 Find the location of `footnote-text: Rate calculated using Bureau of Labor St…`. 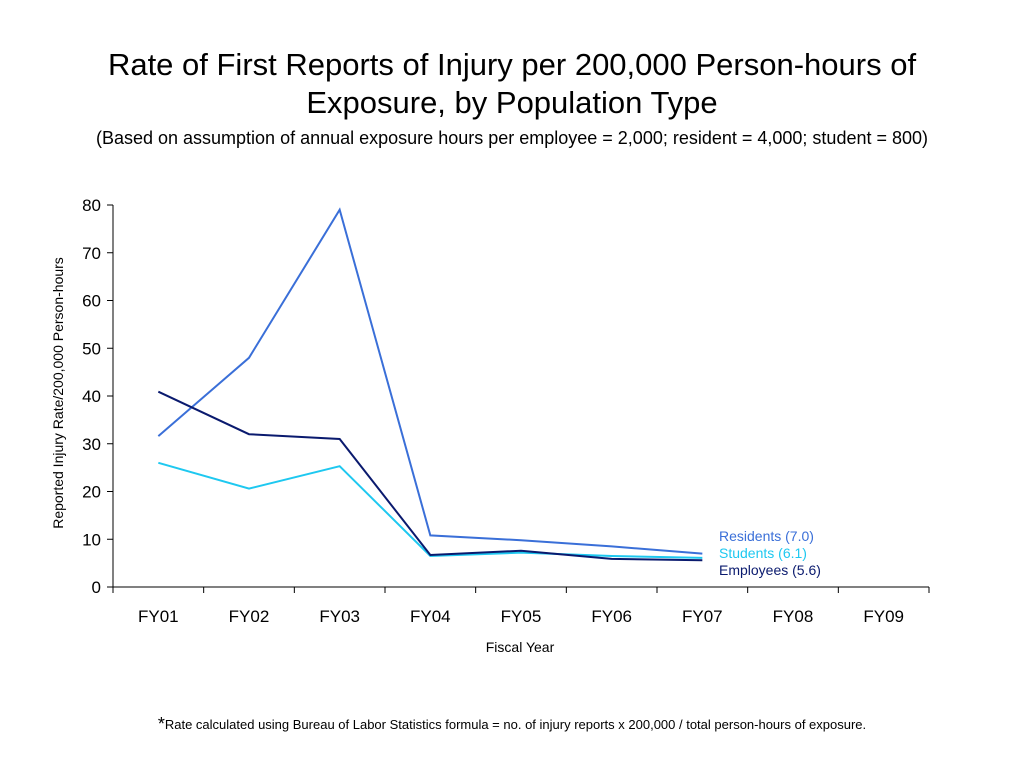

footnote-text: Rate calculated using Bureau of Labor St… is located at coordinates (515, 724).